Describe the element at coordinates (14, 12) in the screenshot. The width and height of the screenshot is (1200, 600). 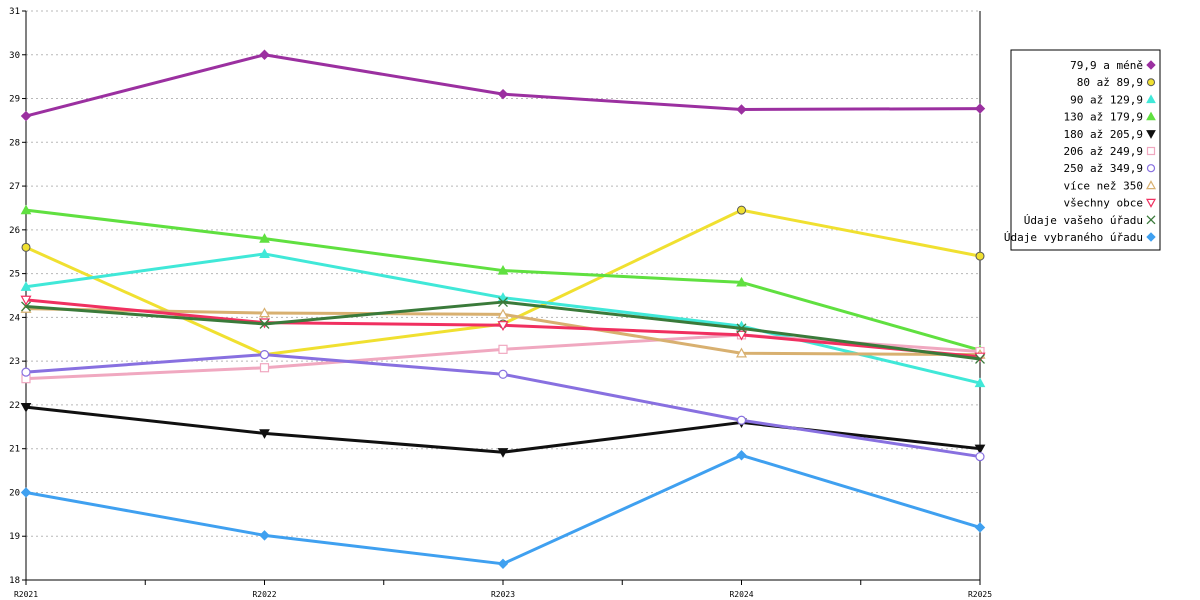
I see `y-tick-label: 31` at that location.